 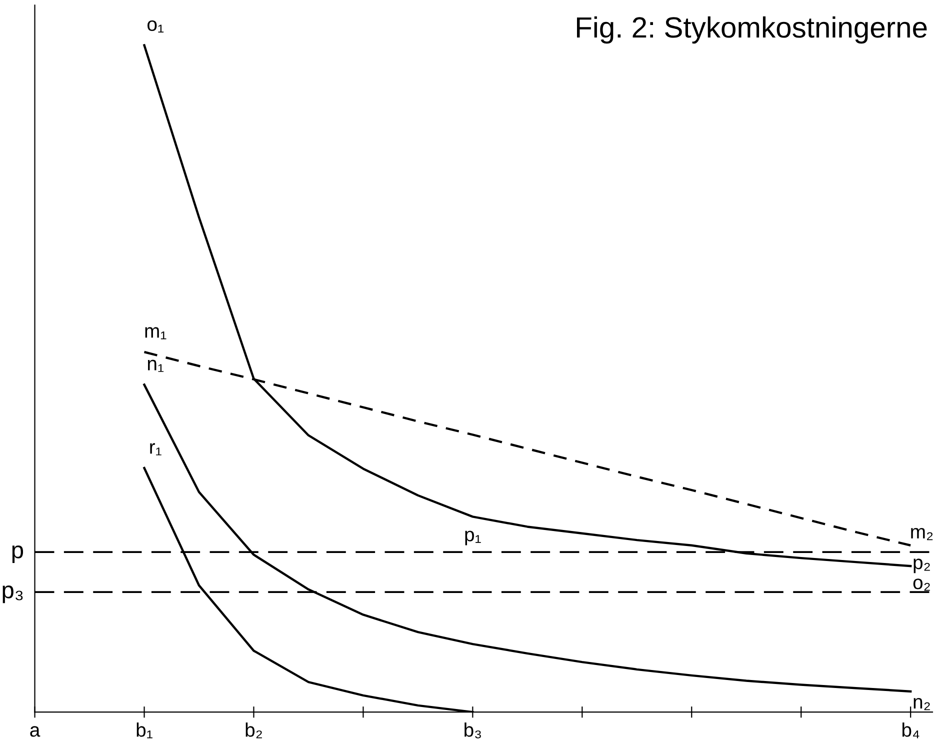 I want to click on annotation: n₁, so click(x=156, y=366).